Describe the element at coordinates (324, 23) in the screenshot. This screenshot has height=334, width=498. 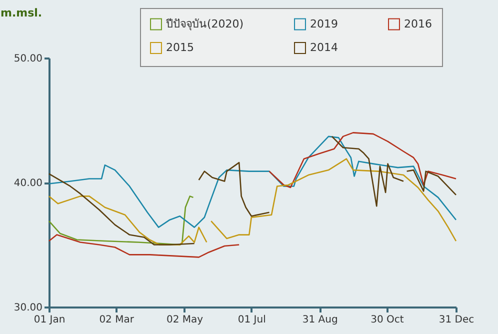
I see `legend-label: 2019` at that location.